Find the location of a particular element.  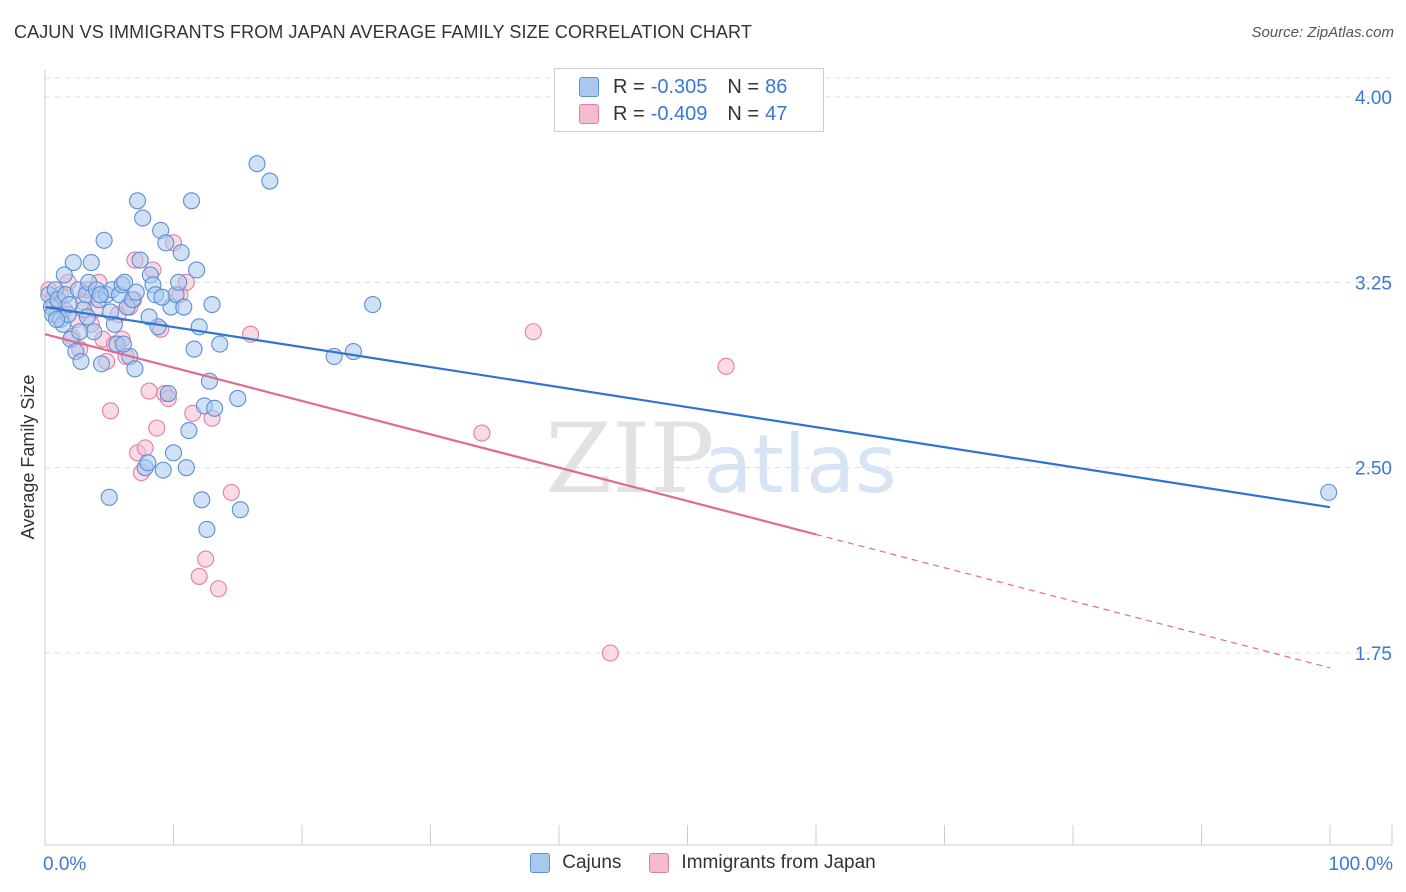

trendline-immigrants-from-japan is located at coordinates (430, 434).